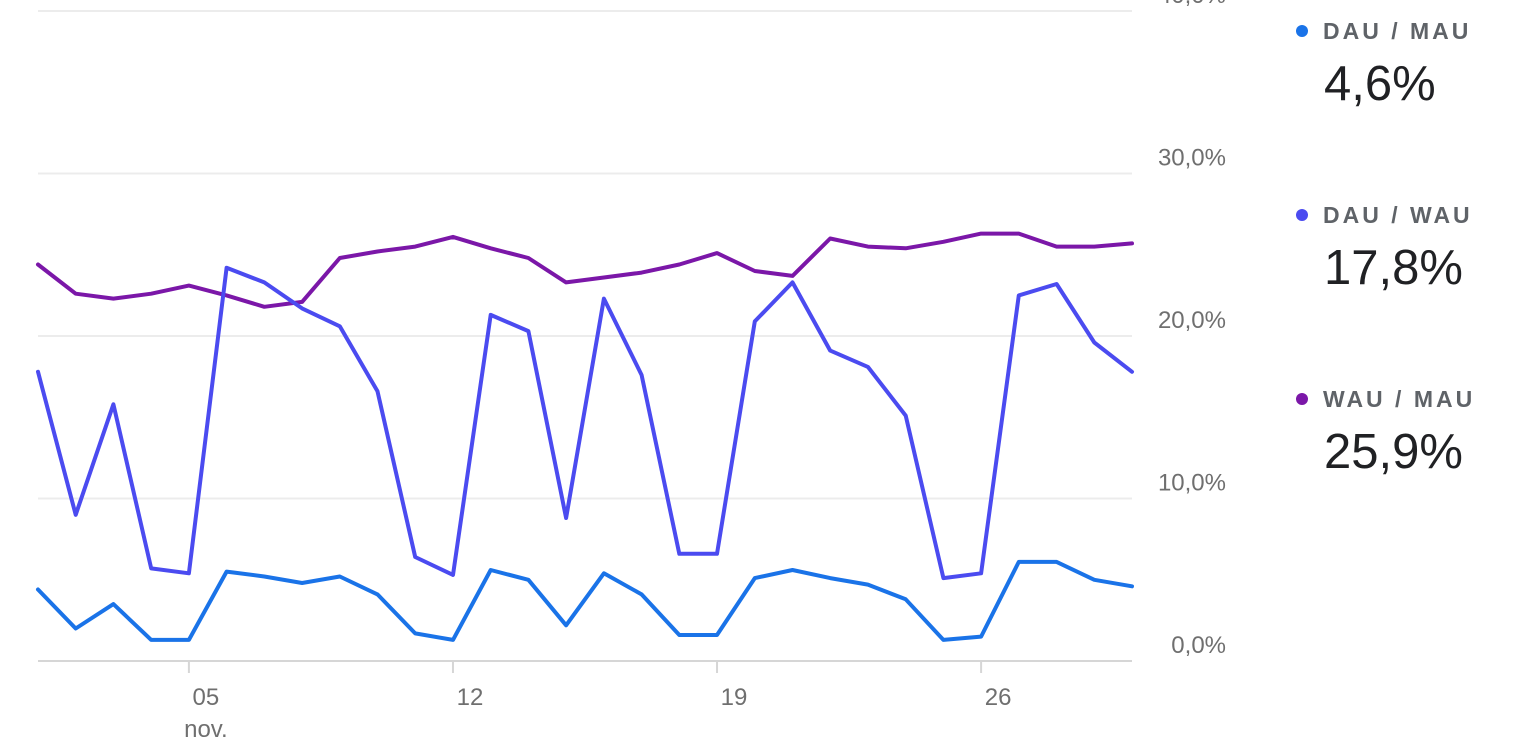  What do you see at coordinates (1393, 452) in the screenshot?
I see `legend-value: 25,9%` at bounding box center [1393, 452].